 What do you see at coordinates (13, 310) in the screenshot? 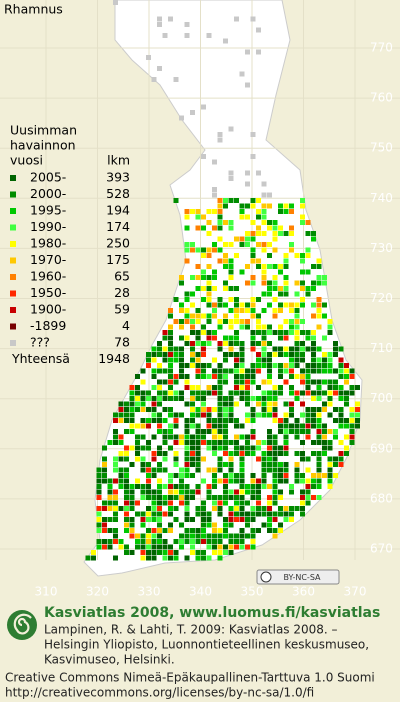
I see `legend-swatch` at bounding box center [13, 310].